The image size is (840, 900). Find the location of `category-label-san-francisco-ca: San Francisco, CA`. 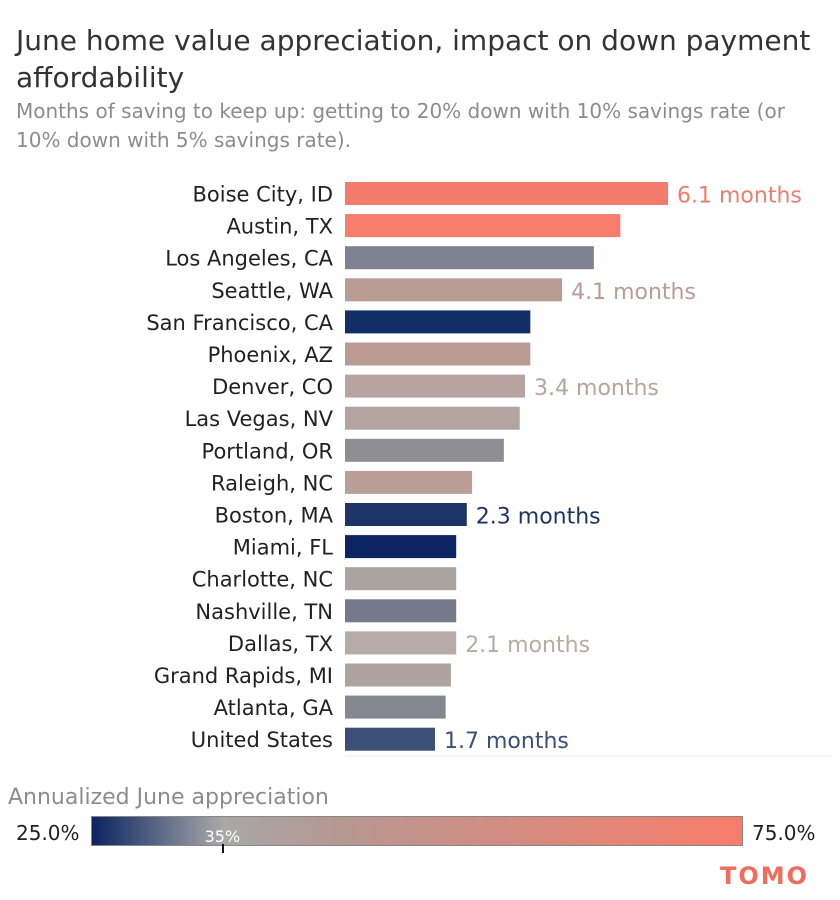

category-label-san-francisco-ca: San Francisco, CA is located at coordinates (239, 323).